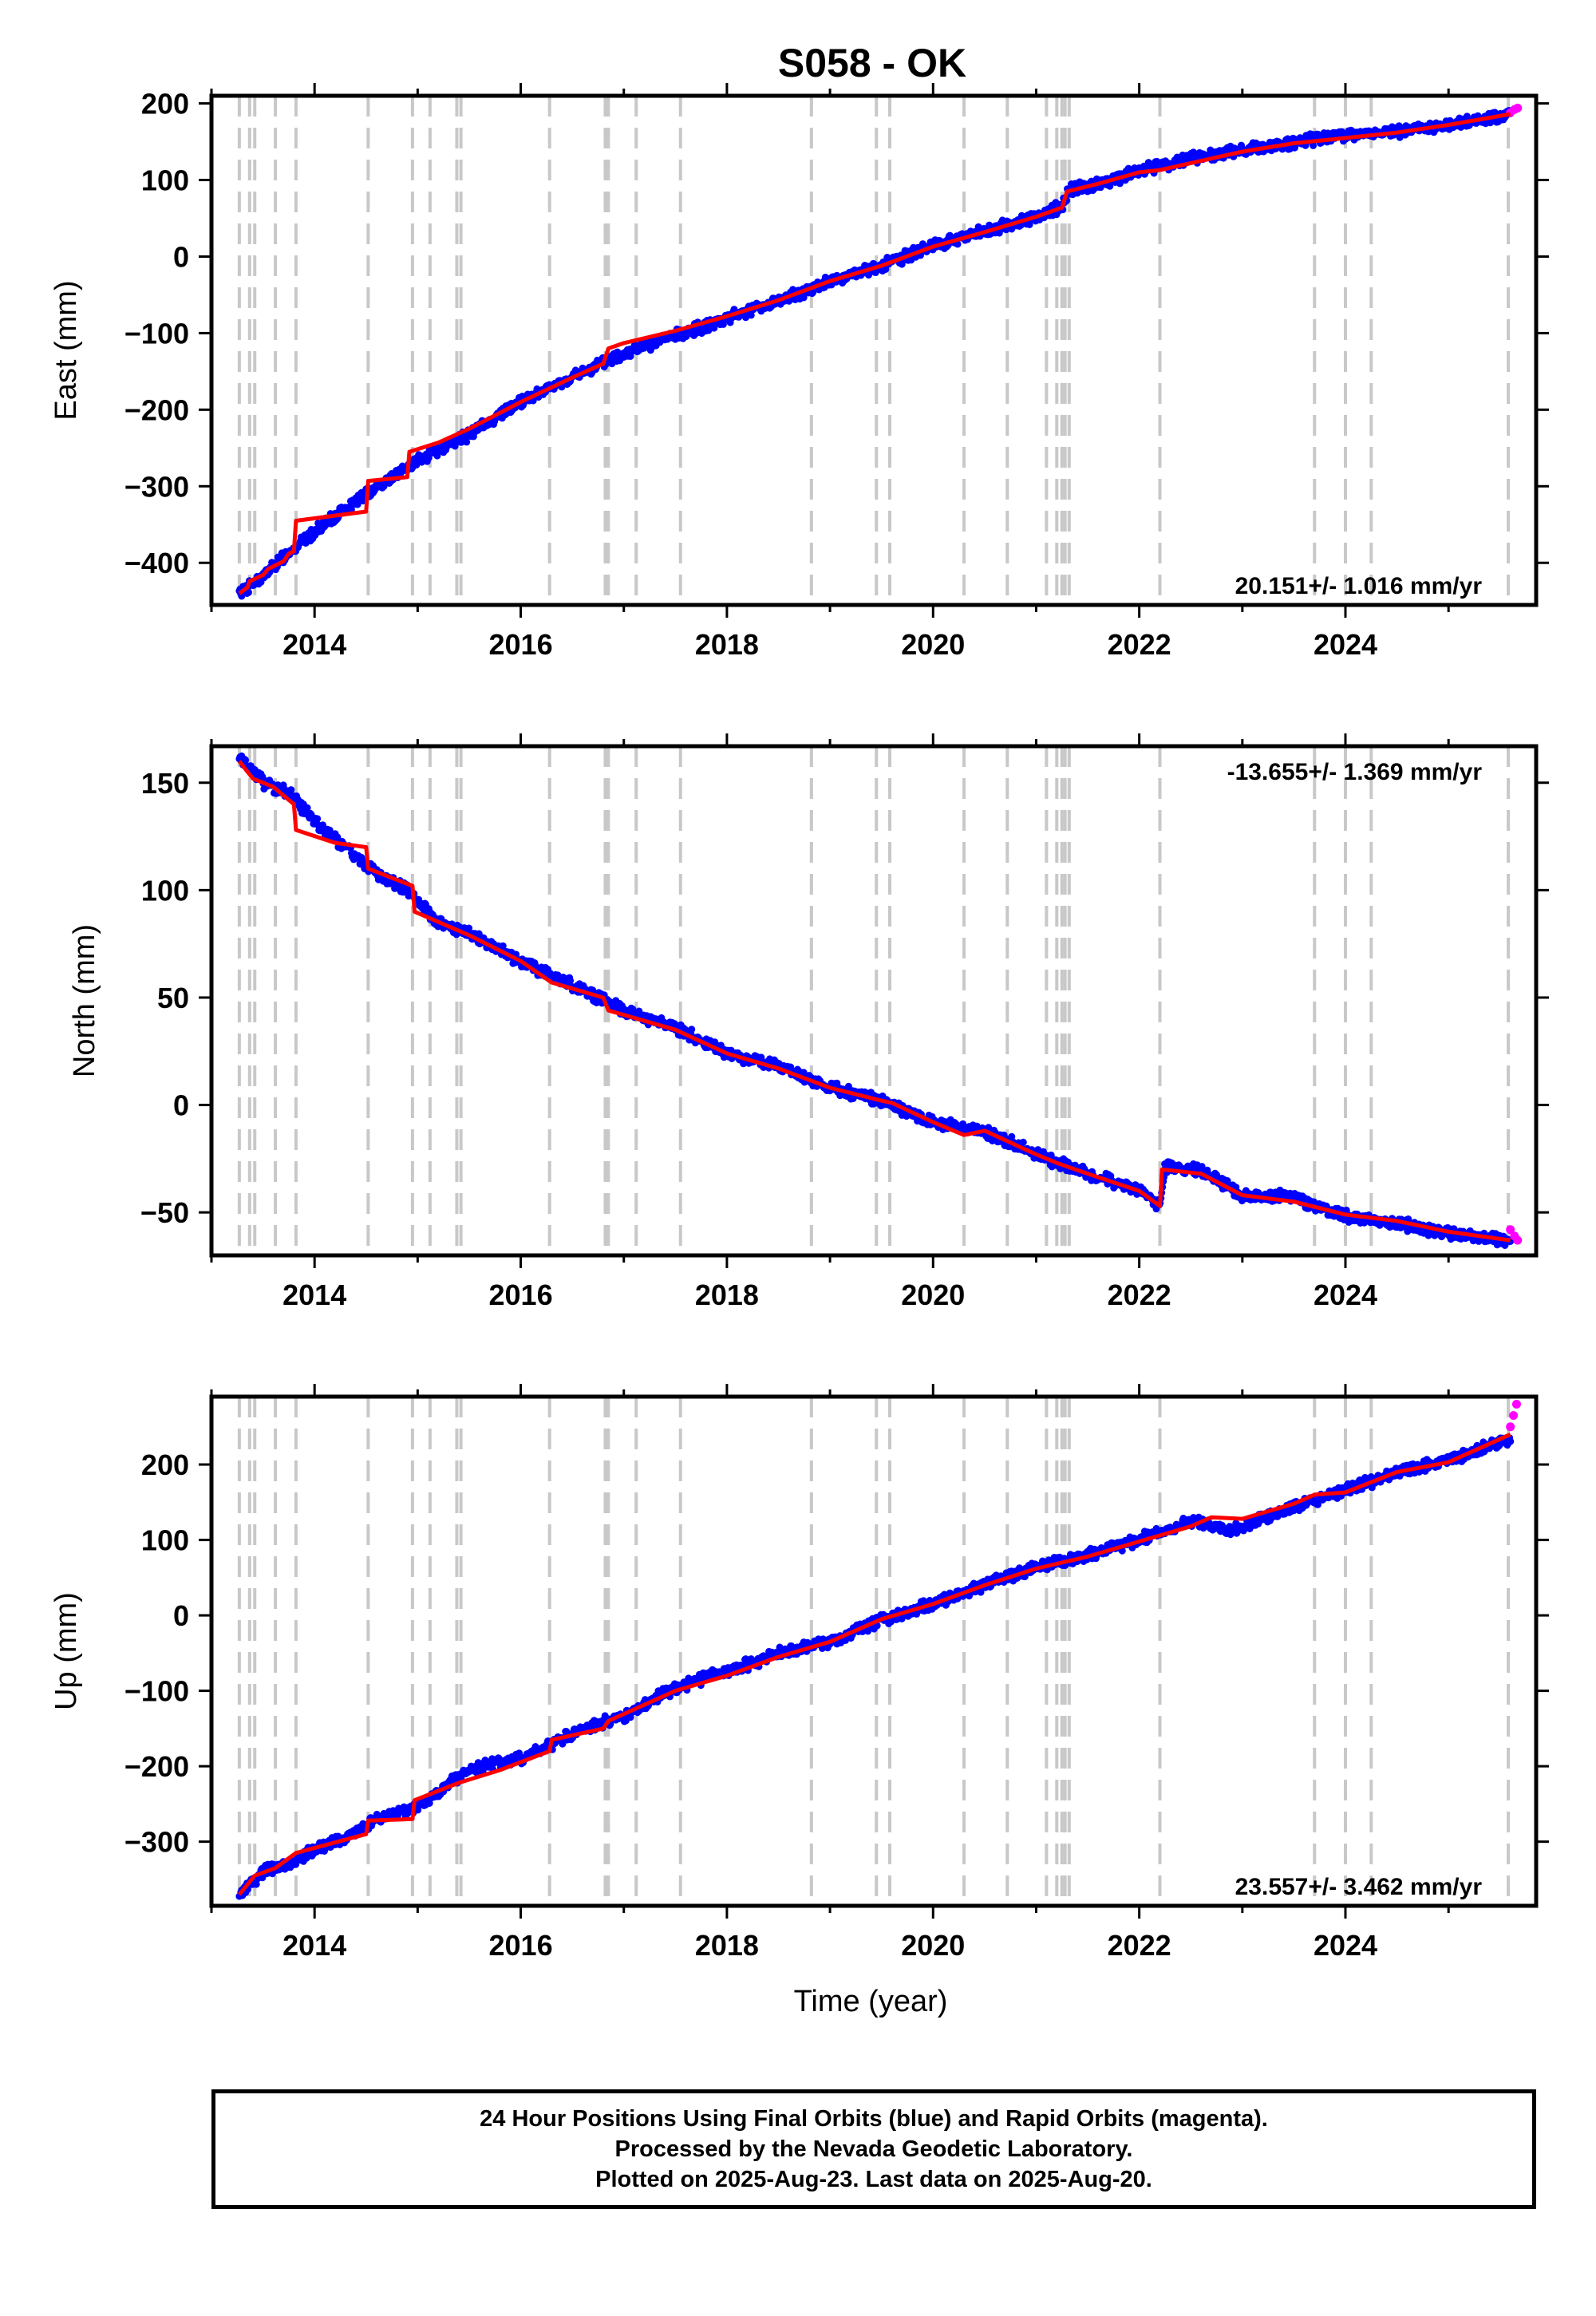 The width and height of the screenshot is (1596, 2316). What do you see at coordinates (165, 783) in the screenshot?
I see `y-tick-label: 150` at bounding box center [165, 783].